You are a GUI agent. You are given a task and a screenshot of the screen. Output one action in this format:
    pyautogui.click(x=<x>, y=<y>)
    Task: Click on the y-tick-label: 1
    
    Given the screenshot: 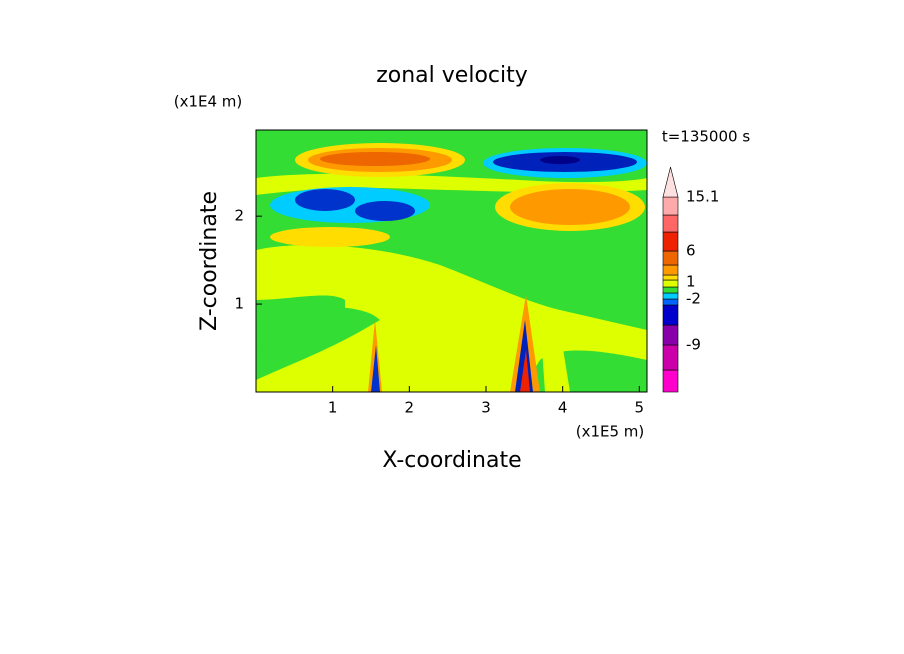 What is the action you would take?
    pyautogui.click(x=239, y=304)
    